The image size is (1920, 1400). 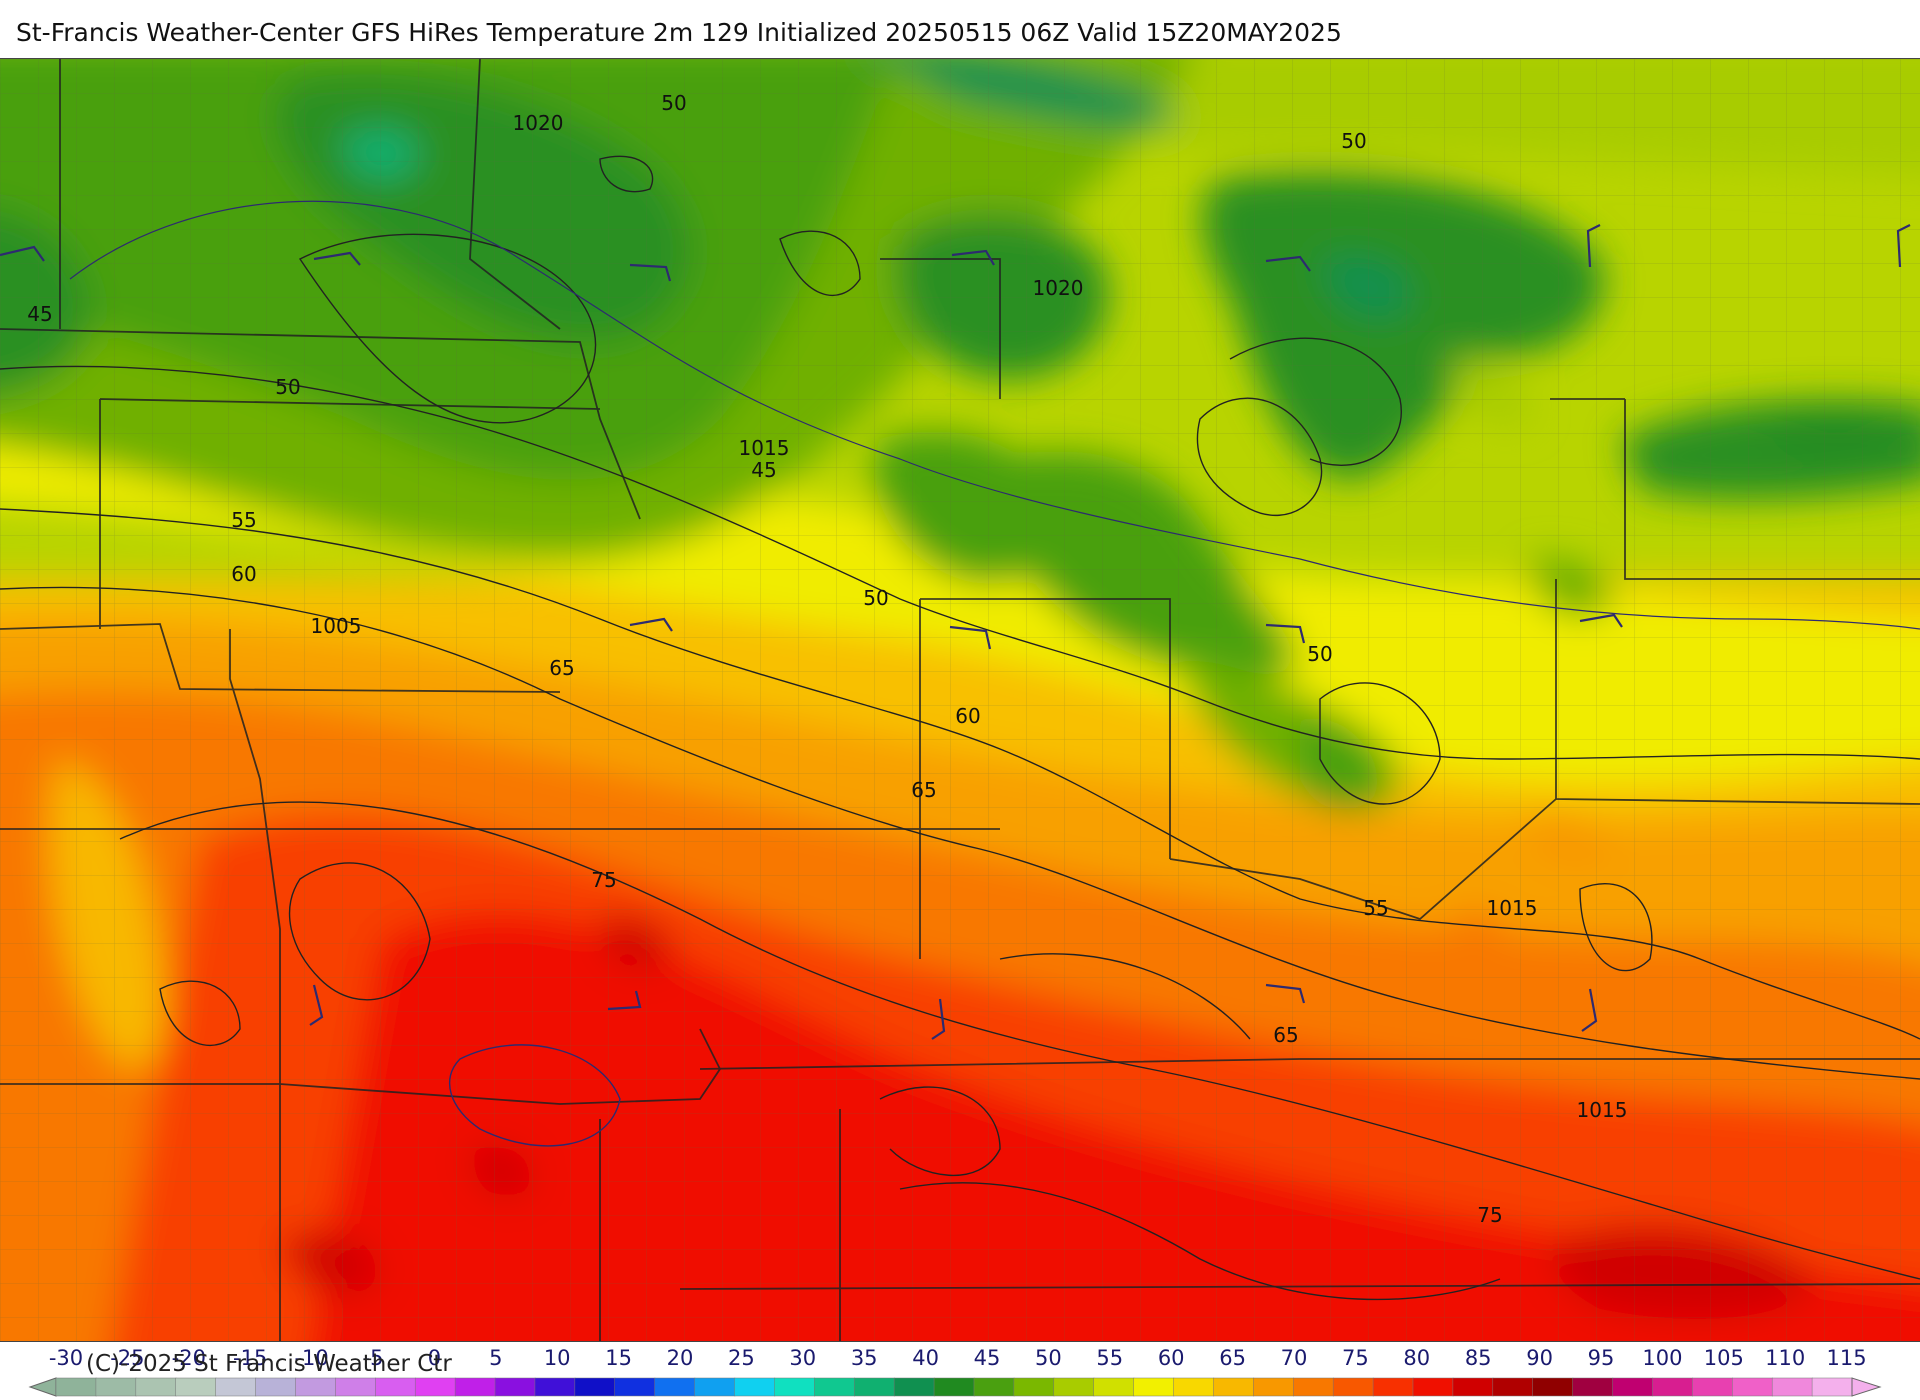 I want to click on colorbar-tick-label: 60, so click(x=1171, y=1358).